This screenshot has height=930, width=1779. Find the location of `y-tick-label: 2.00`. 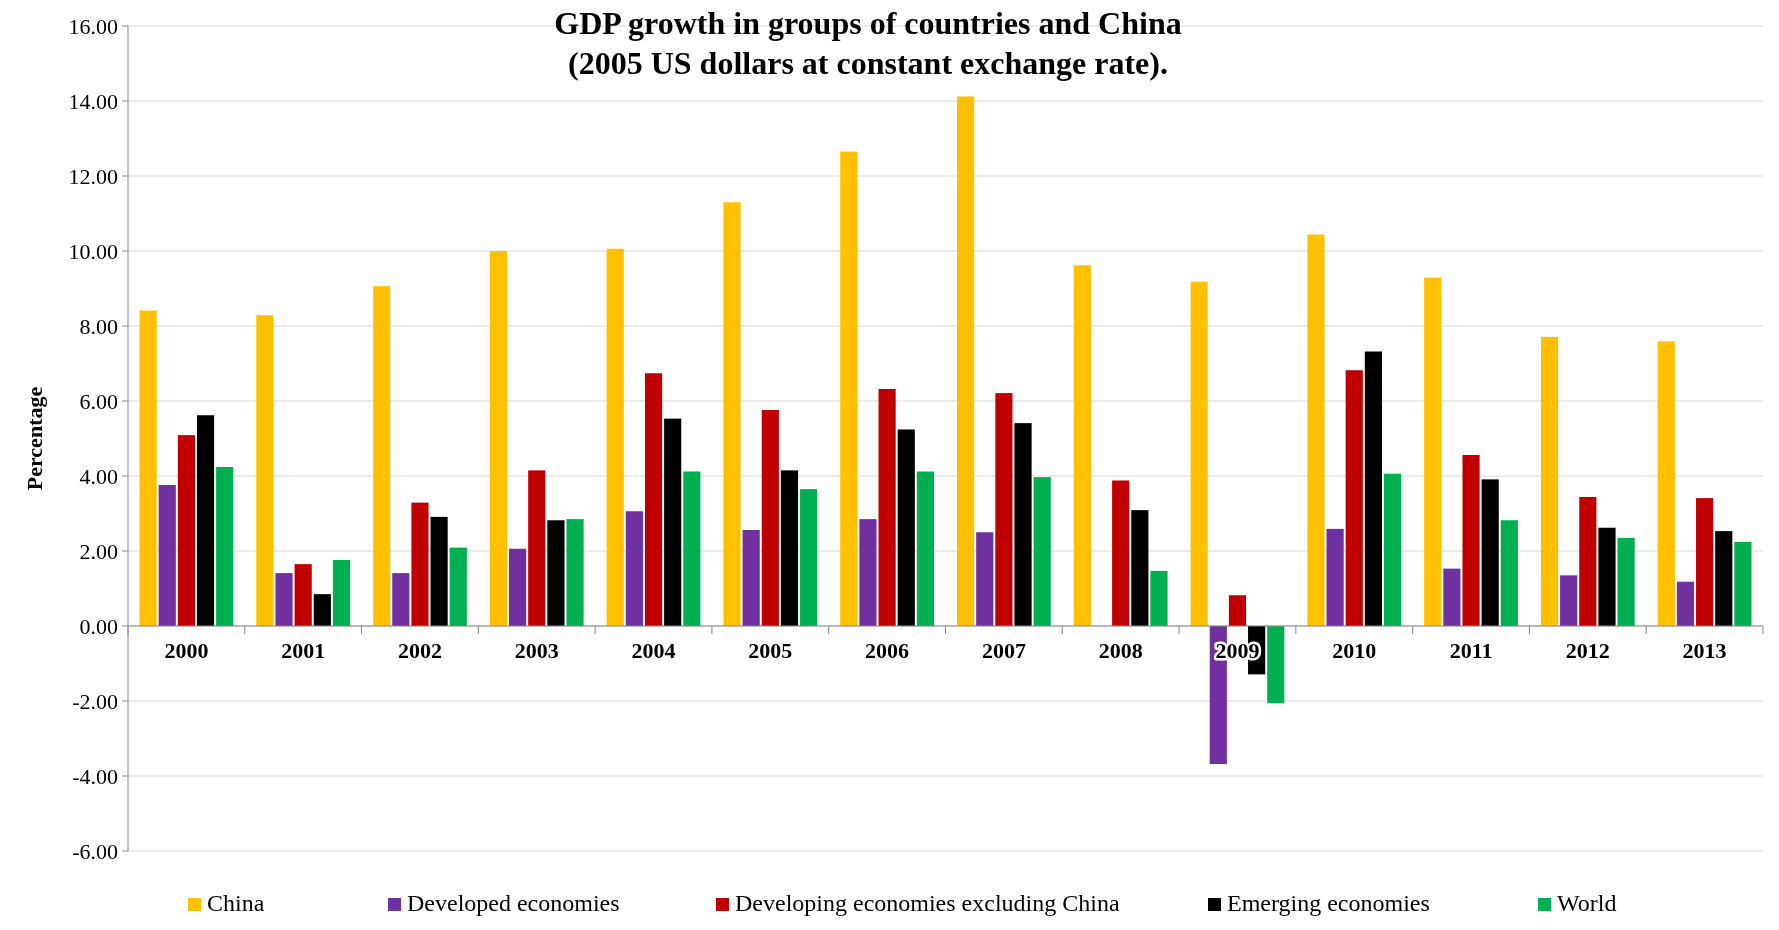

y-tick-label: 2.00 is located at coordinates (98, 551).